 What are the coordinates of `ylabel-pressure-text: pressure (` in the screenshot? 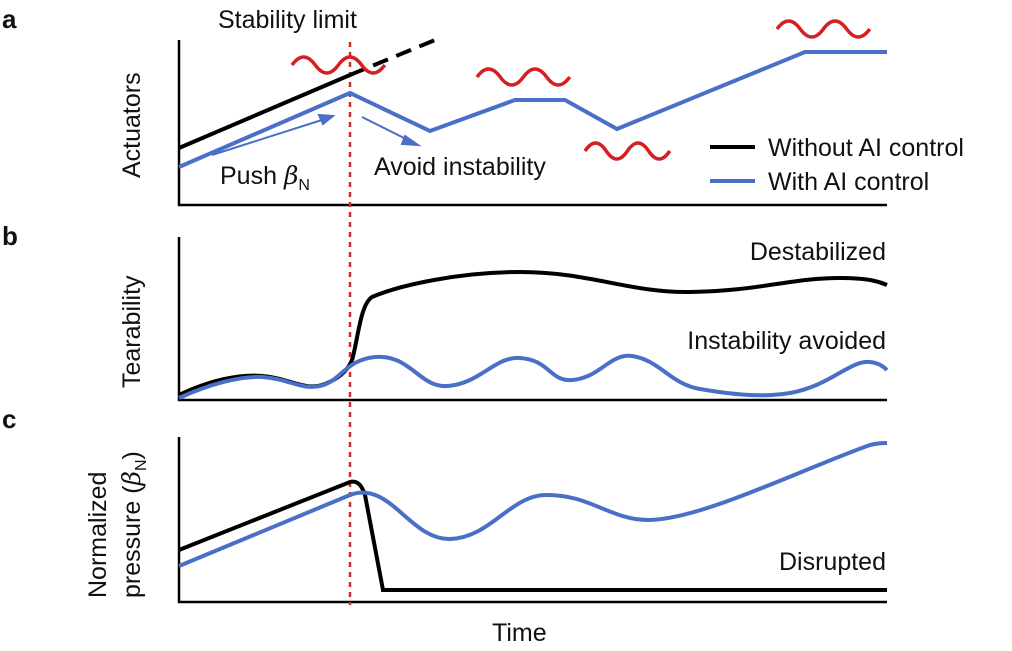 It's located at (132, 541).